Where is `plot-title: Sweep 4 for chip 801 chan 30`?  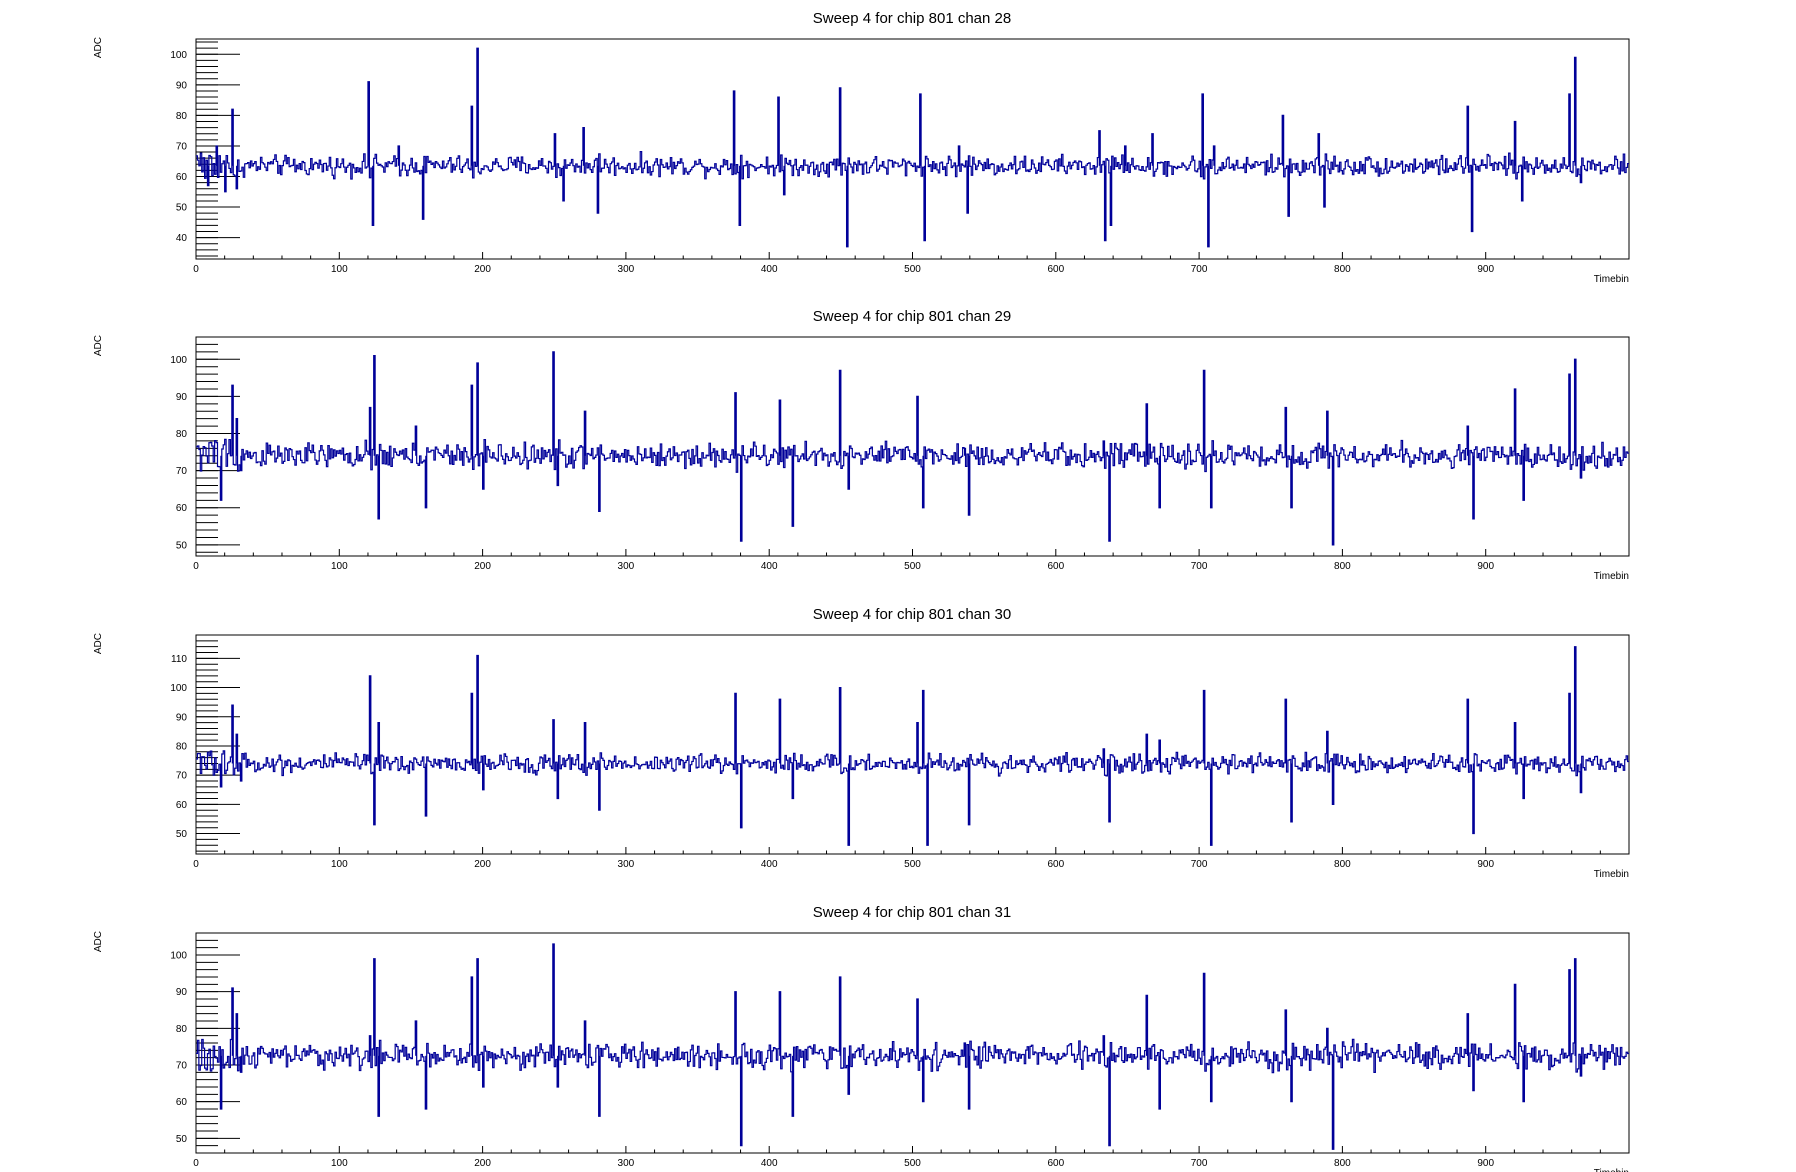 plot-title: Sweep 4 for chip 801 chan 30 is located at coordinates (912, 614).